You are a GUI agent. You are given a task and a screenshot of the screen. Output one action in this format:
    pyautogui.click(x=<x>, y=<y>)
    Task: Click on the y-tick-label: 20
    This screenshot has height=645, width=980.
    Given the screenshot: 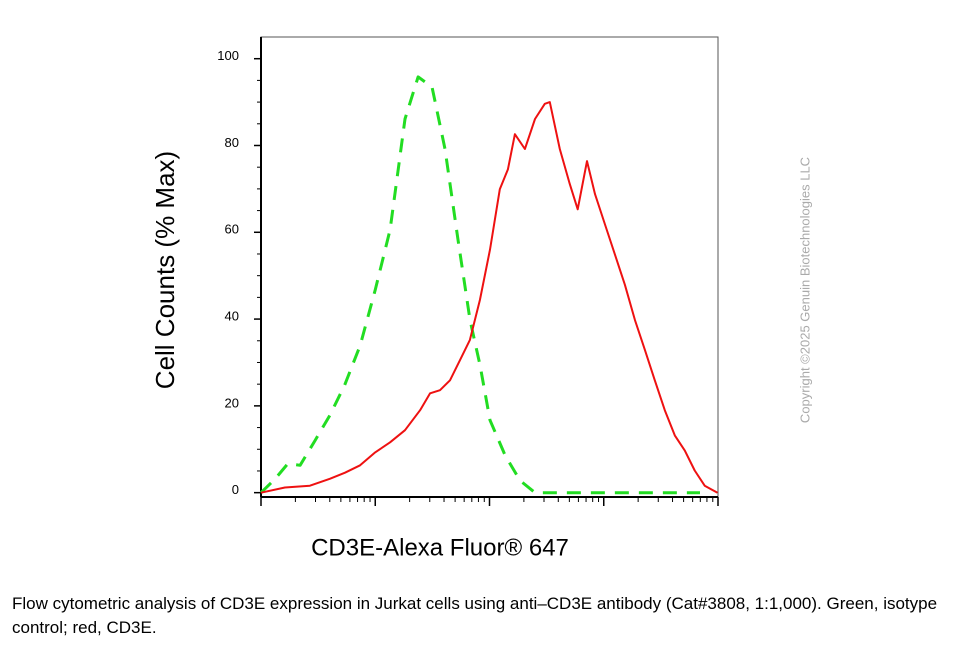 What is the action you would take?
    pyautogui.click(x=232, y=402)
    